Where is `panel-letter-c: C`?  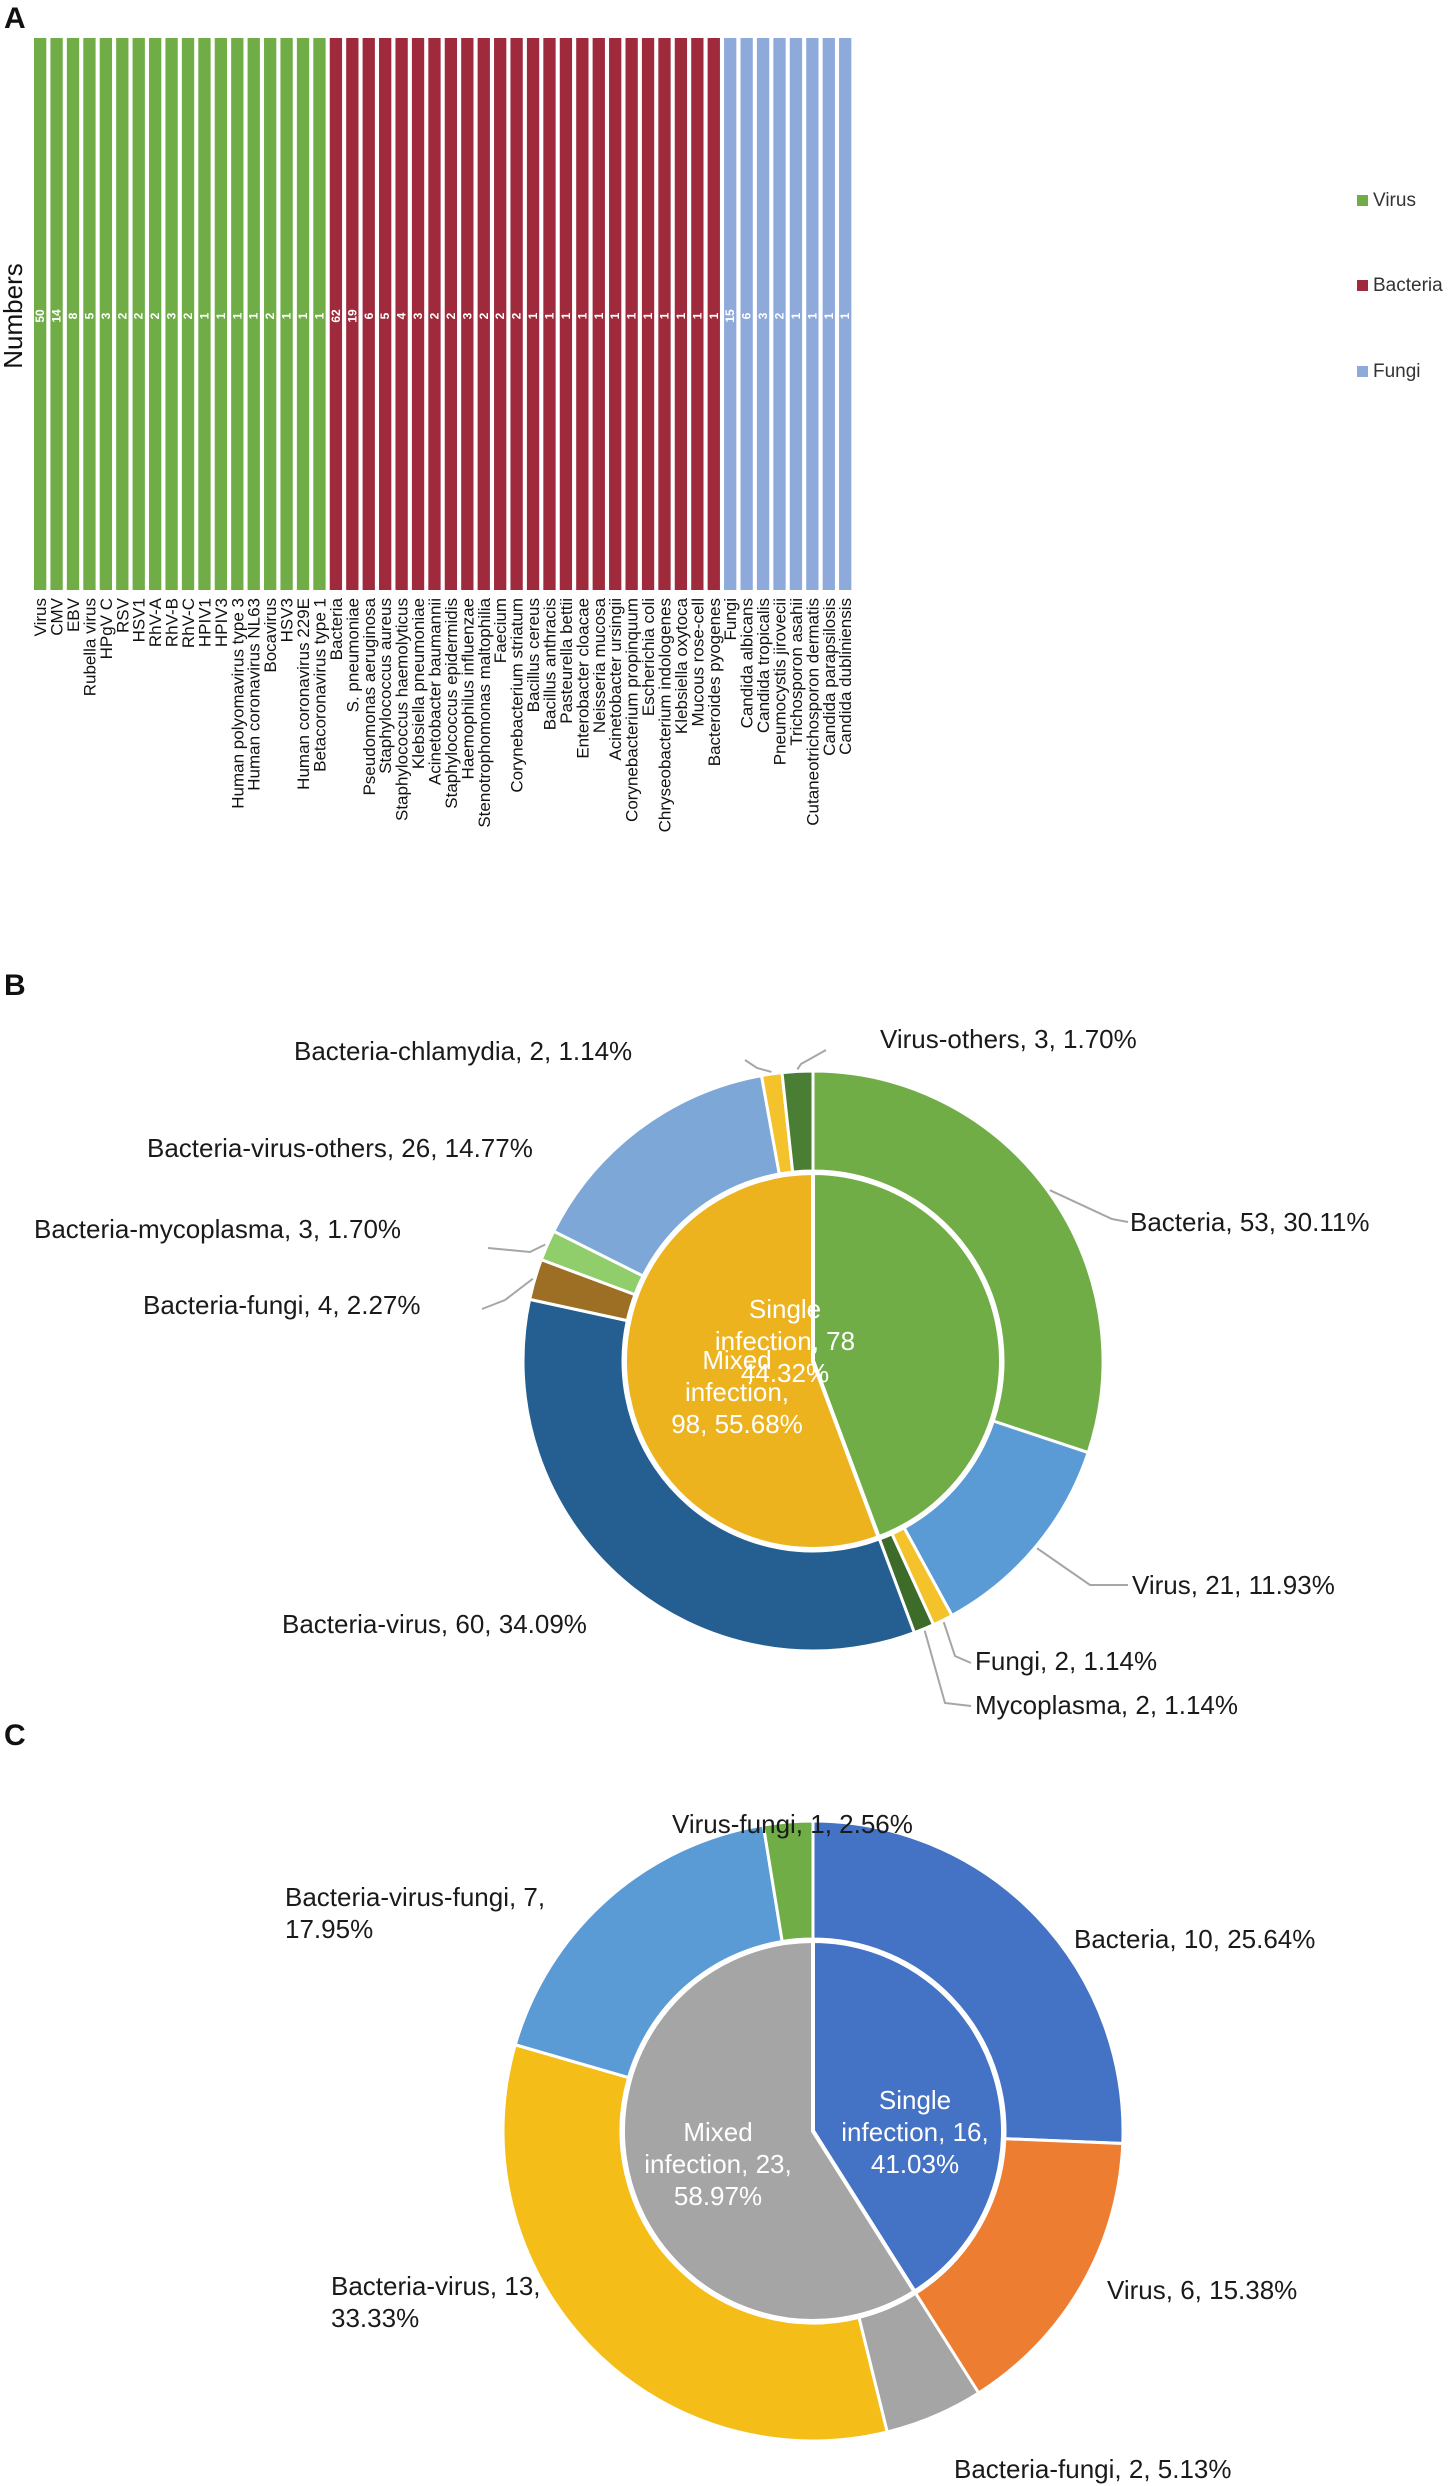
panel-letter-c: C is located at coordinates (15, 1735).